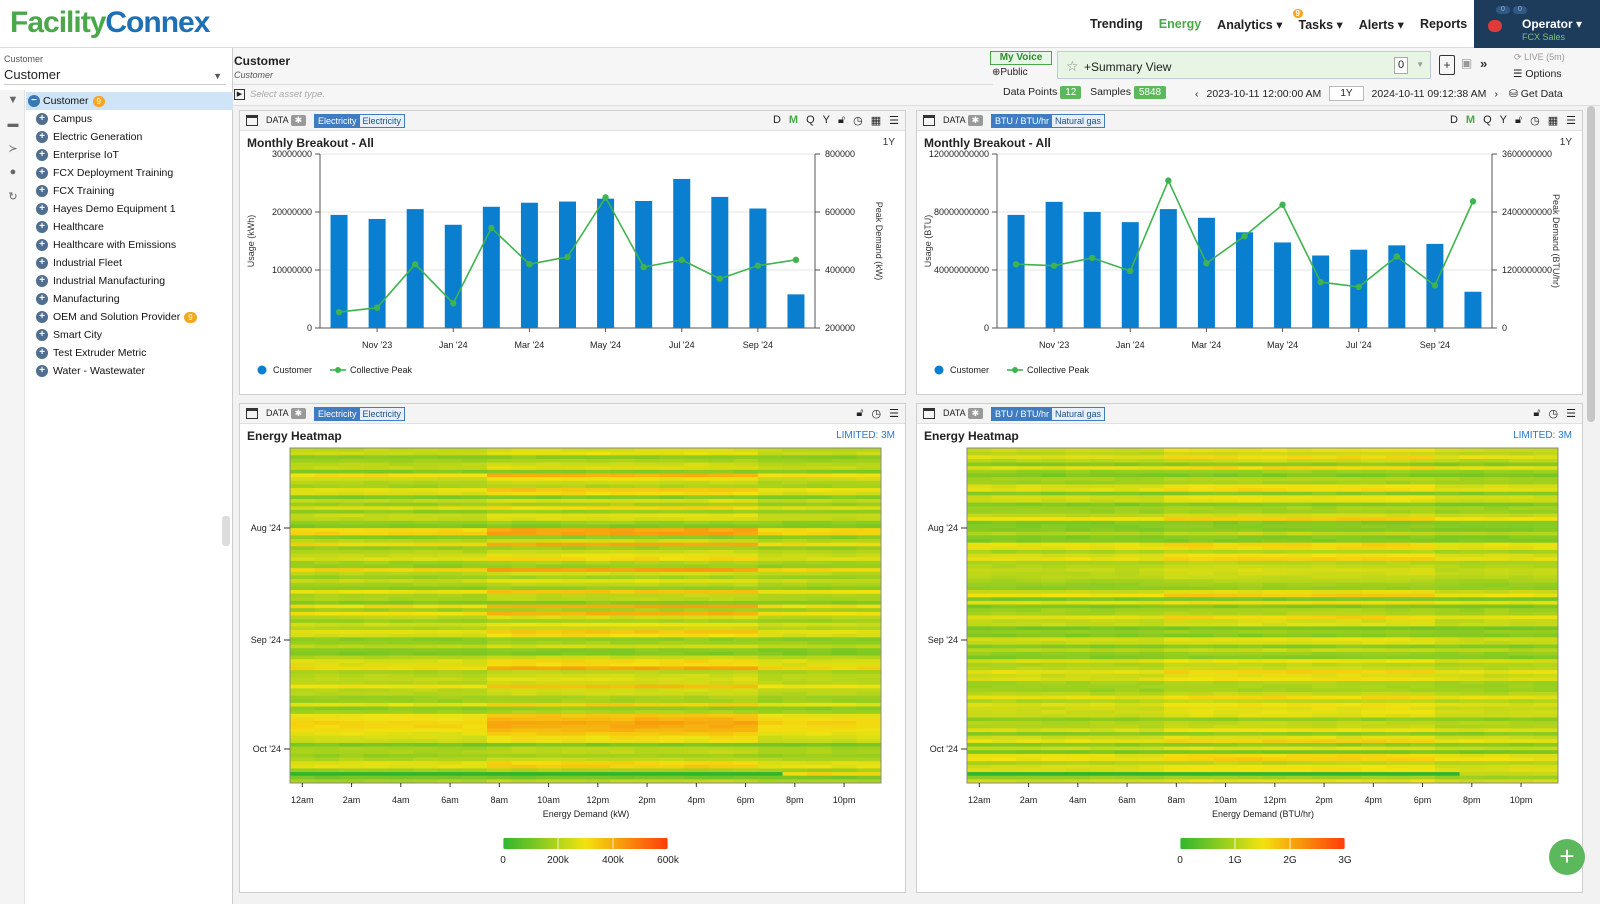  What do you see at coordinates (1021, 58) in the screenshot?
I see `my-voice-button: My Voice` at bounding box center [1021, 58].